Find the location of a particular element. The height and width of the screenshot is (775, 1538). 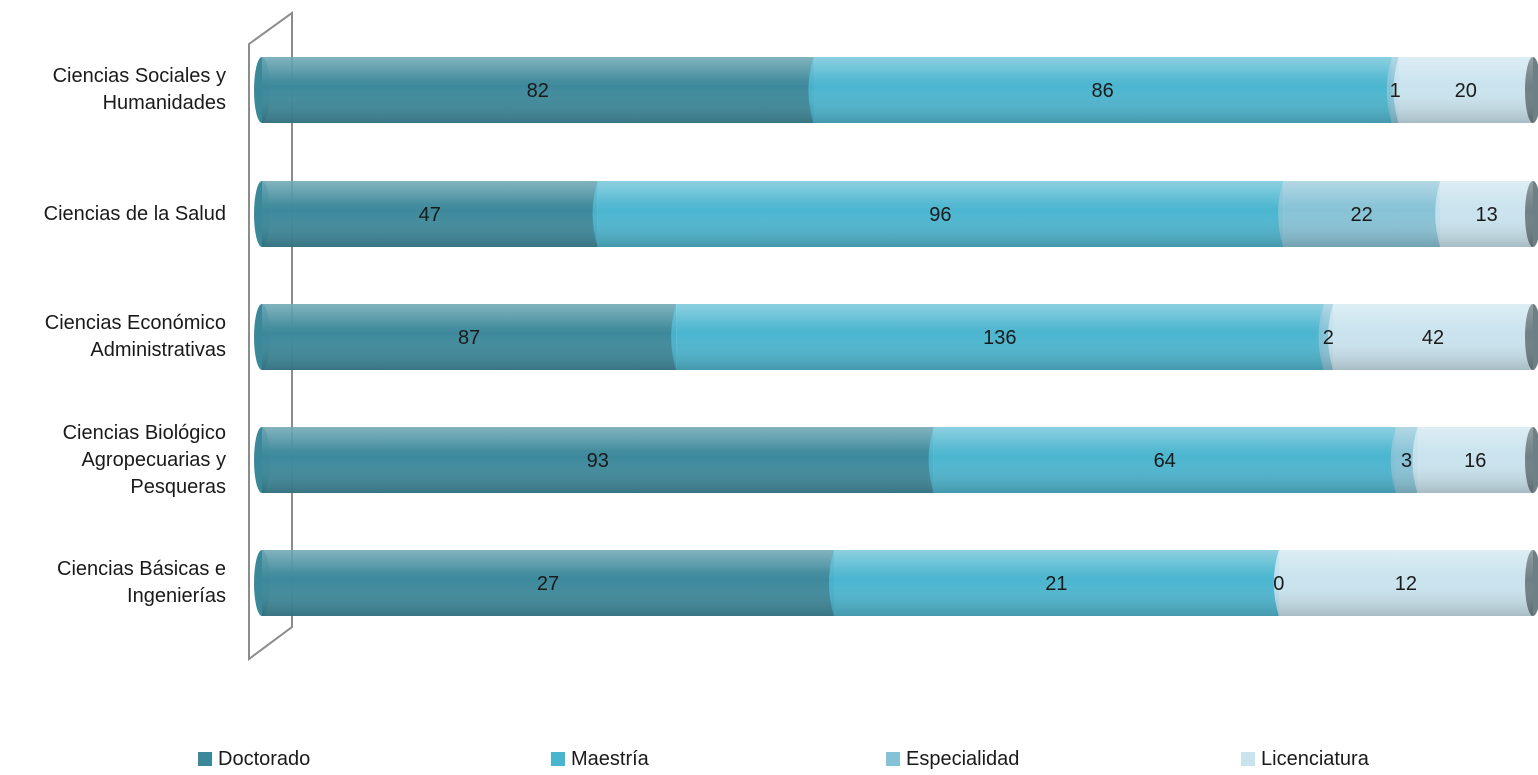

data-label: 22 is located at coordinates (1362, 215).